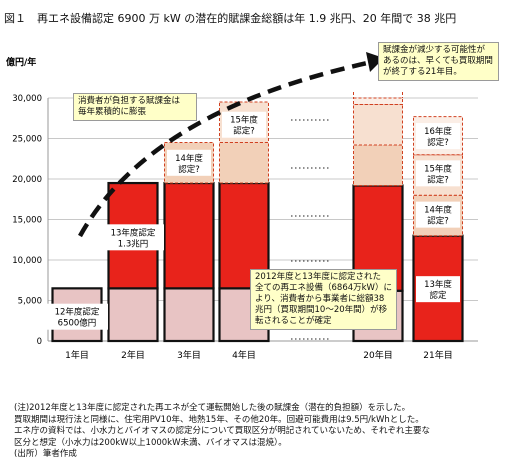 Image resolution: width=505 pixels, height=471 pixels. I want to click on bar-label: 12年度認定, so click(77, 312).